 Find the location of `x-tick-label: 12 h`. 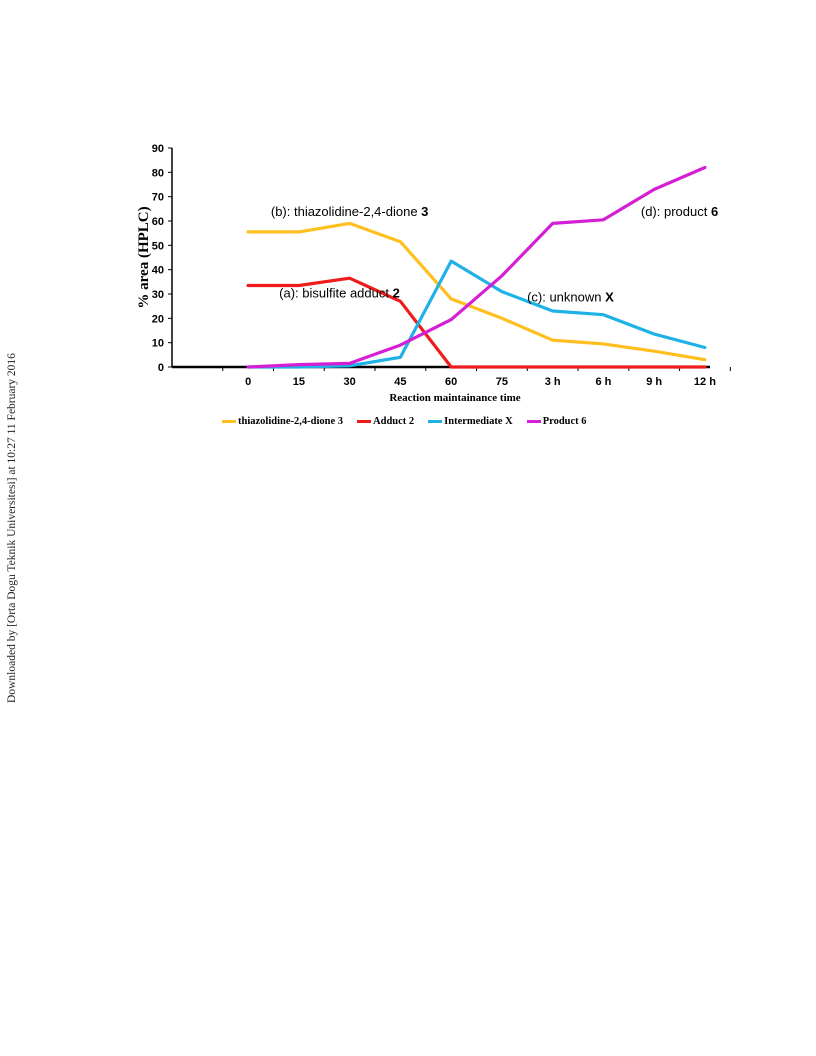

x-tick-label: 12 h is located at coordinates (705, 382).